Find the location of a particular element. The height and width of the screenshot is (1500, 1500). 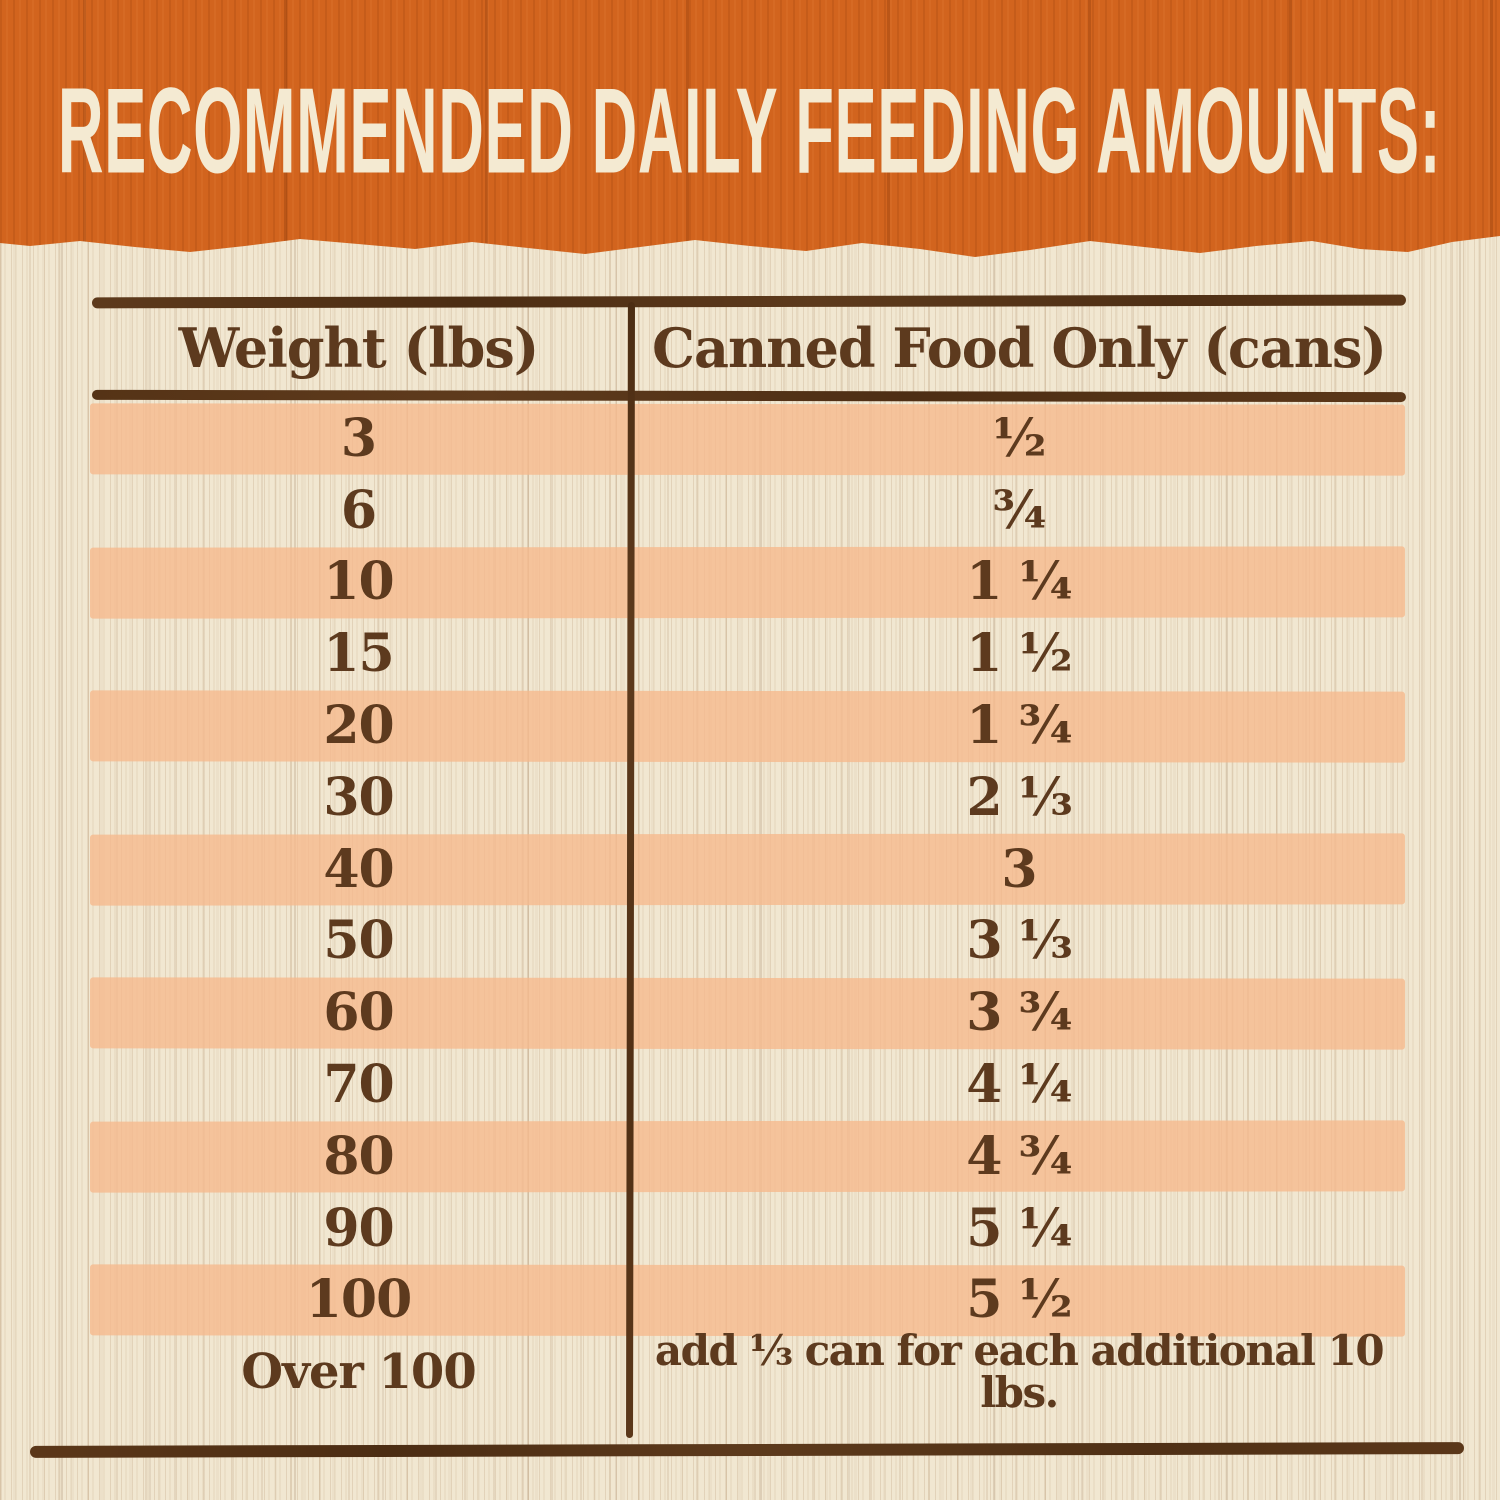

table-header-row: Weight (lbs) Canned Food Only (cans) is located at coordinates (750, 348).